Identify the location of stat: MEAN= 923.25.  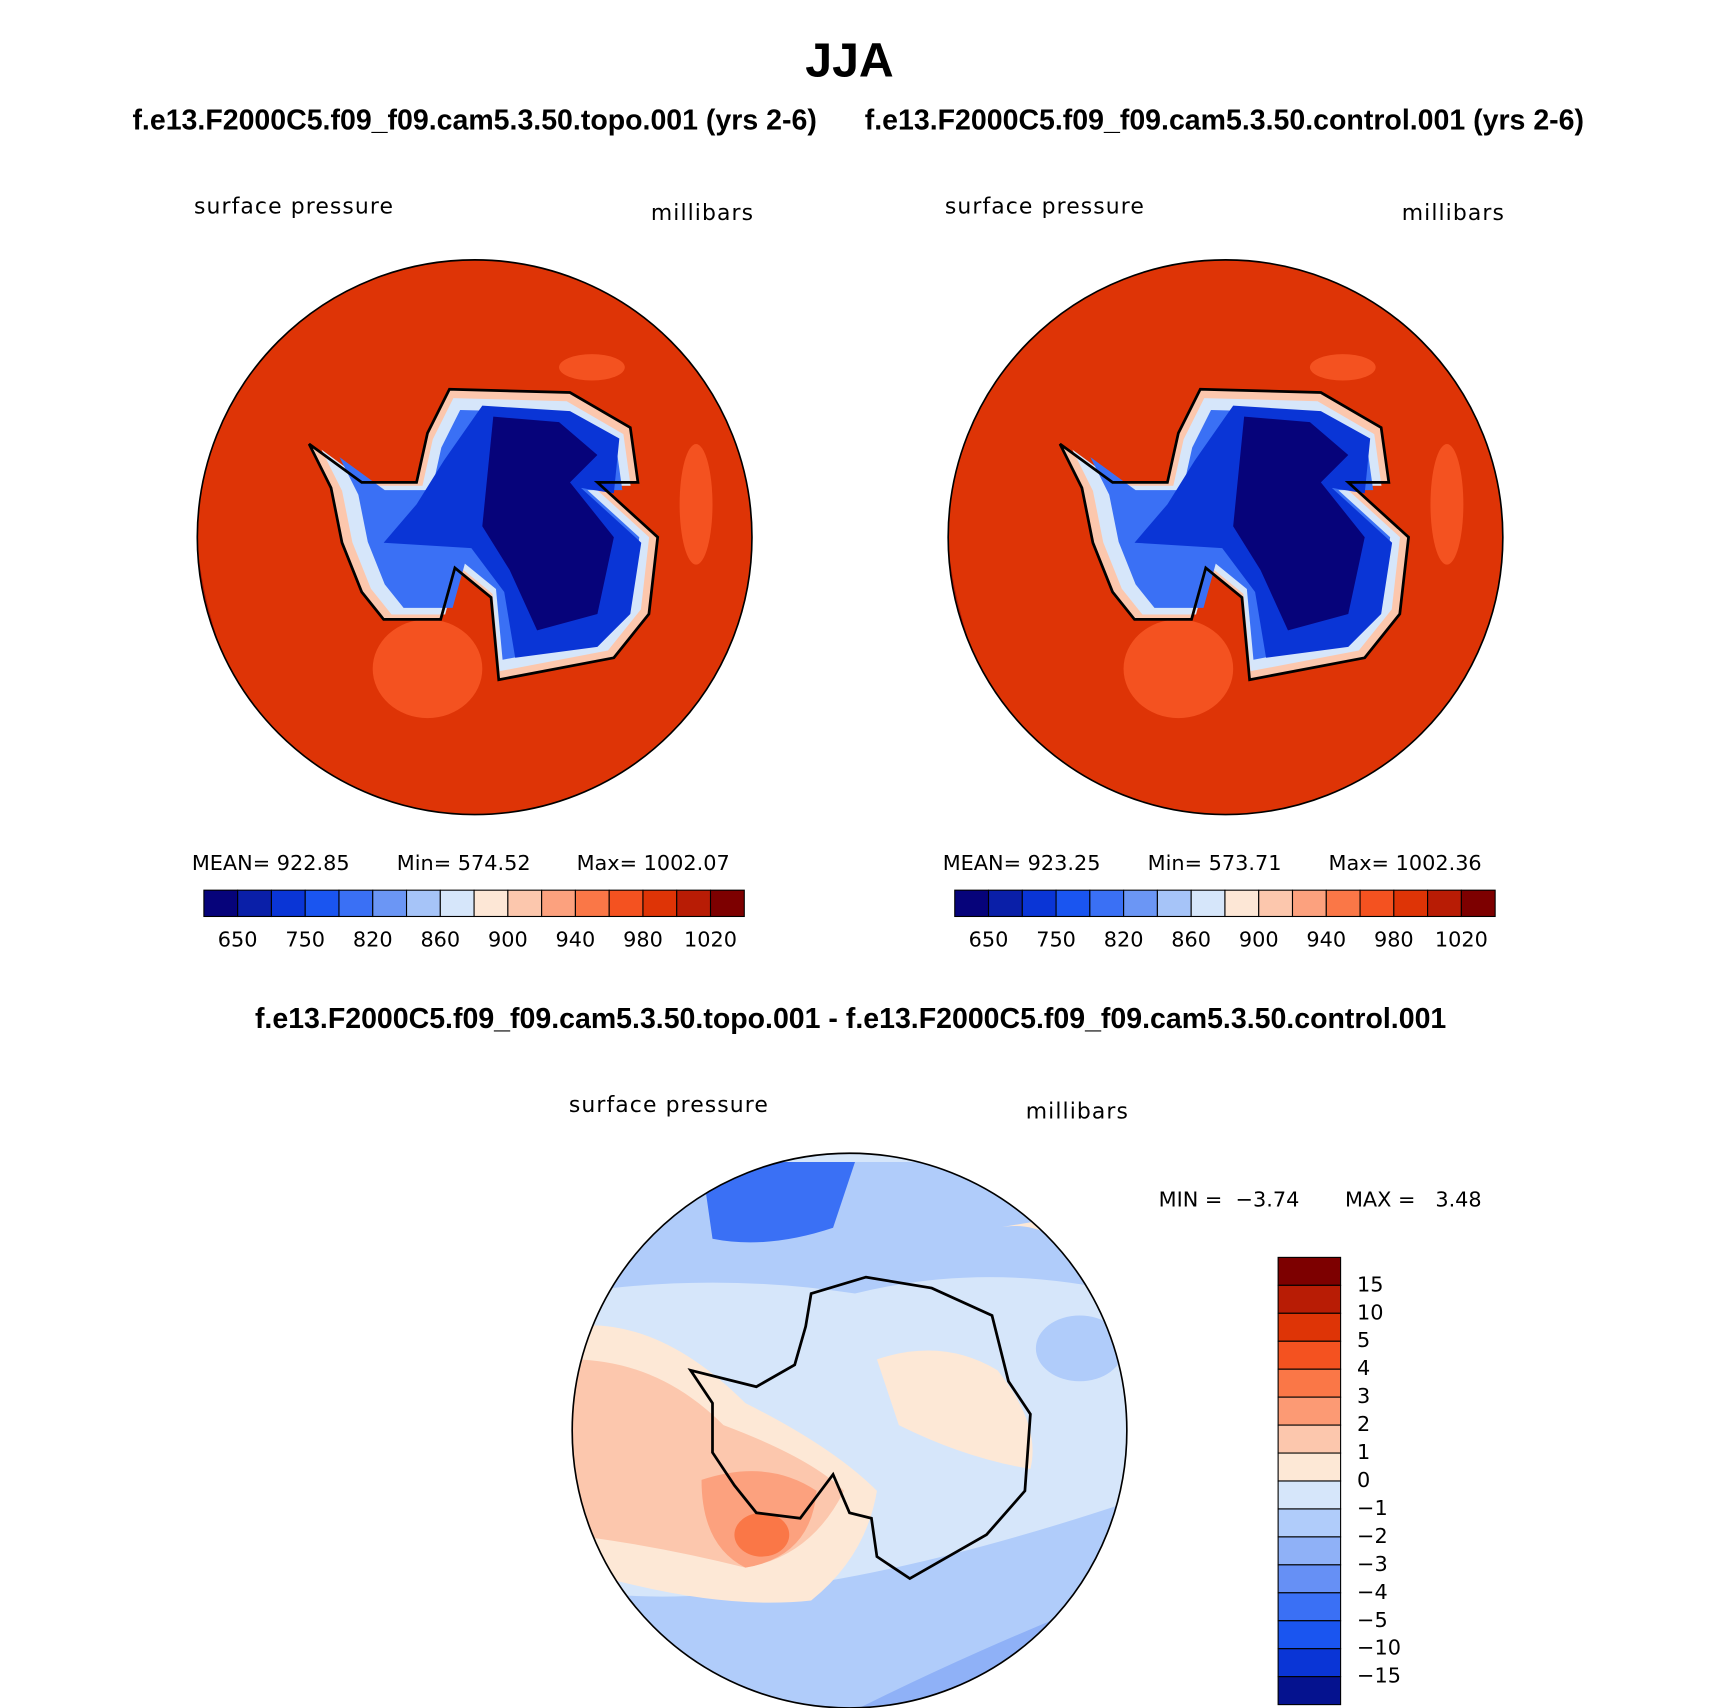
(1022, 863).